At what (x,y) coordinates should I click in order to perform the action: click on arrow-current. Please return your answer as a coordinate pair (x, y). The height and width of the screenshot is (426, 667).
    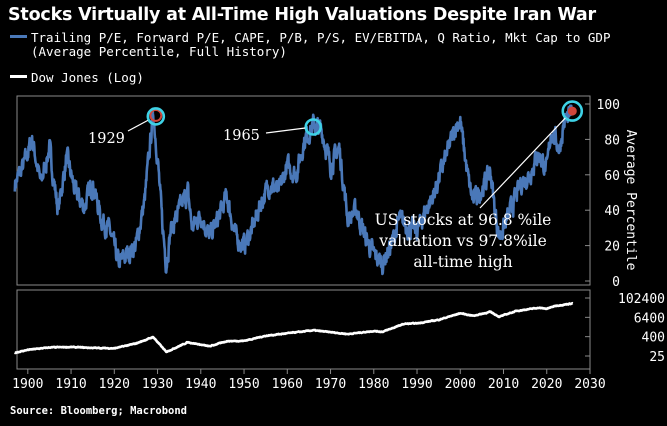
    Looking at the image, I should click on (522, 163).